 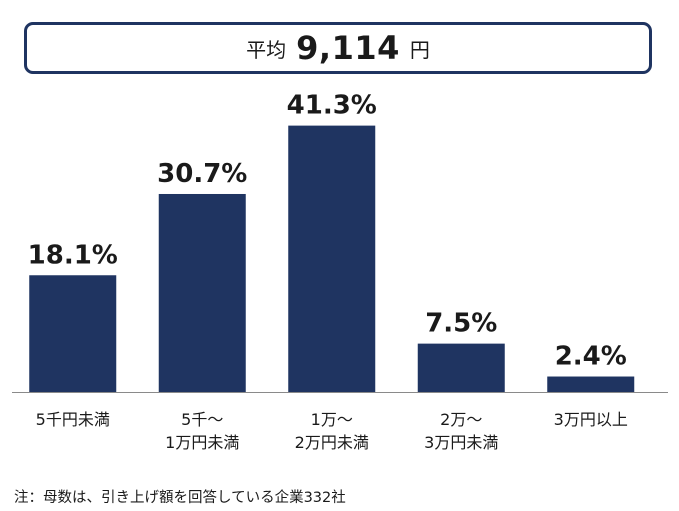 What do you see at coordinates (73, 255) in the screenshot?
I see `value-label-1: 18.1%` at bounding box center [73, 255].